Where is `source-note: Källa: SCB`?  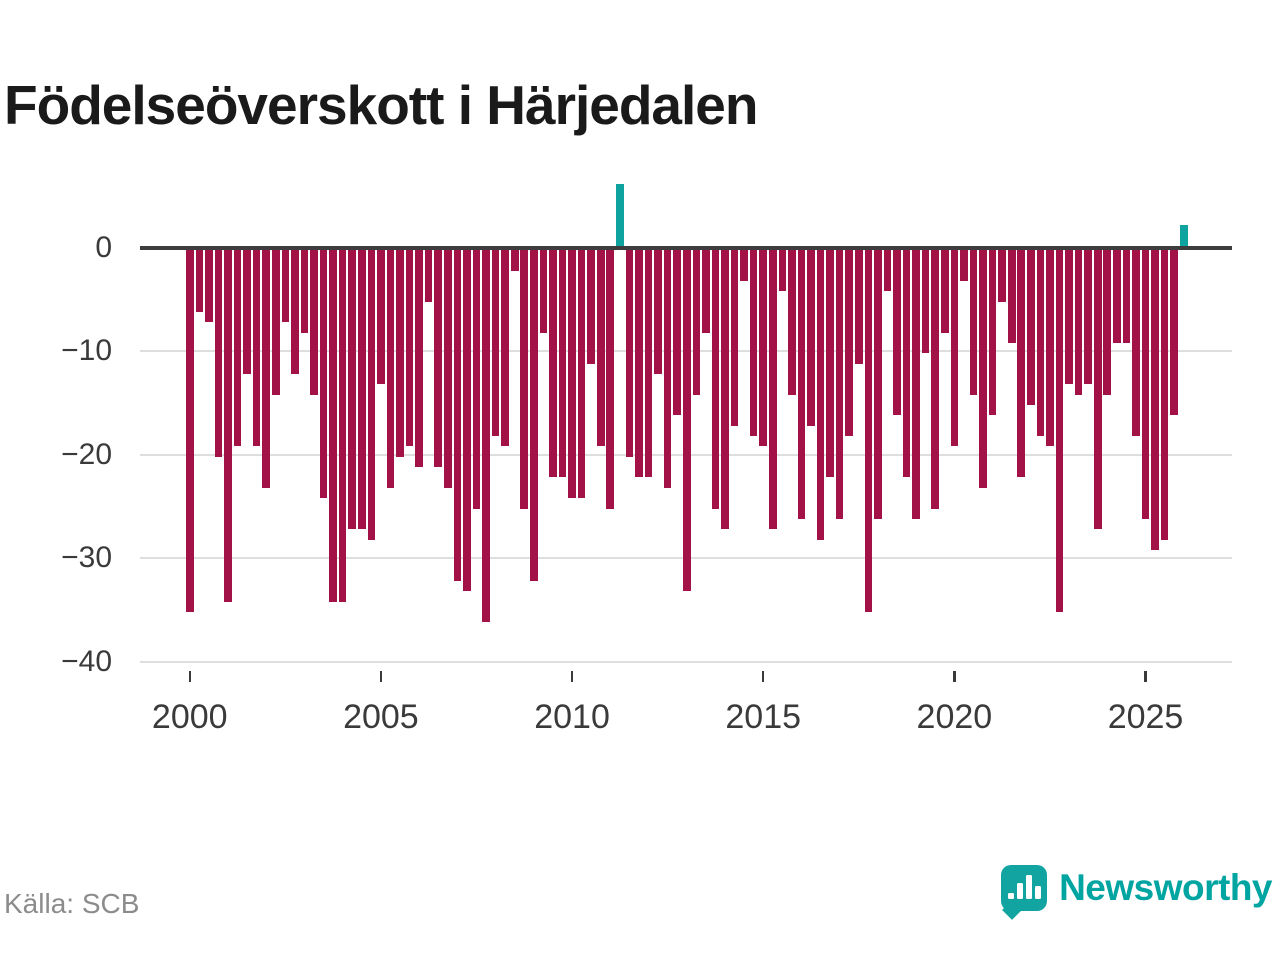 source-note: Källa: SCB is located at coordinates (72, 903).